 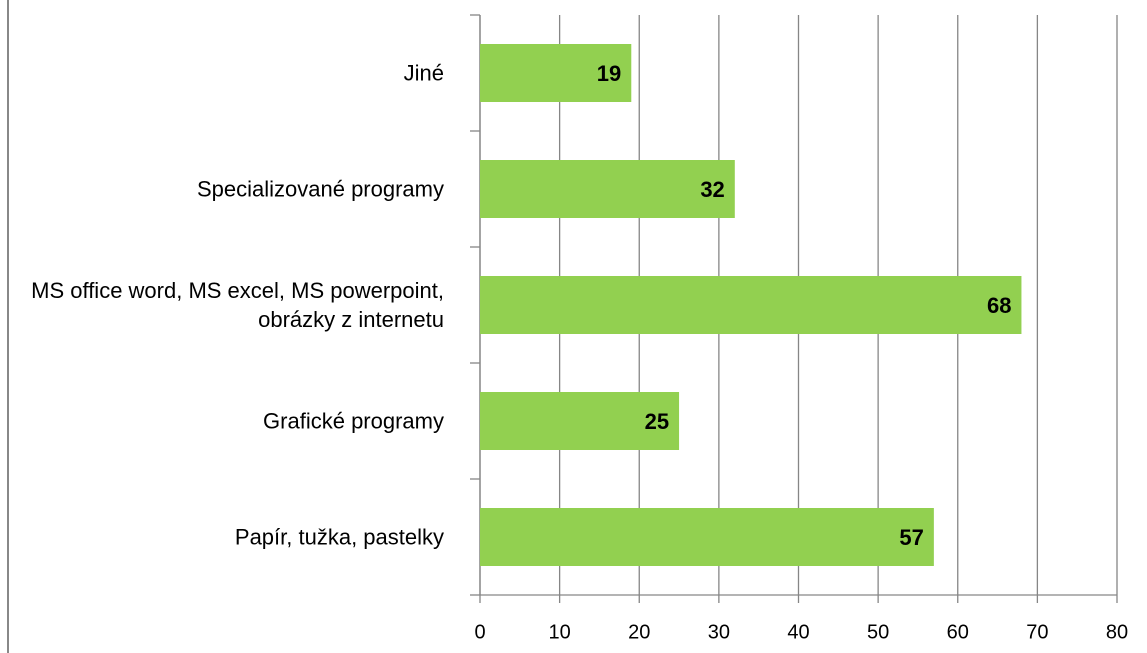 What do you see at coordinates (958, 632) in the screenshot?
I see `x-tick-label: 60` at bounding box center [958, 632].